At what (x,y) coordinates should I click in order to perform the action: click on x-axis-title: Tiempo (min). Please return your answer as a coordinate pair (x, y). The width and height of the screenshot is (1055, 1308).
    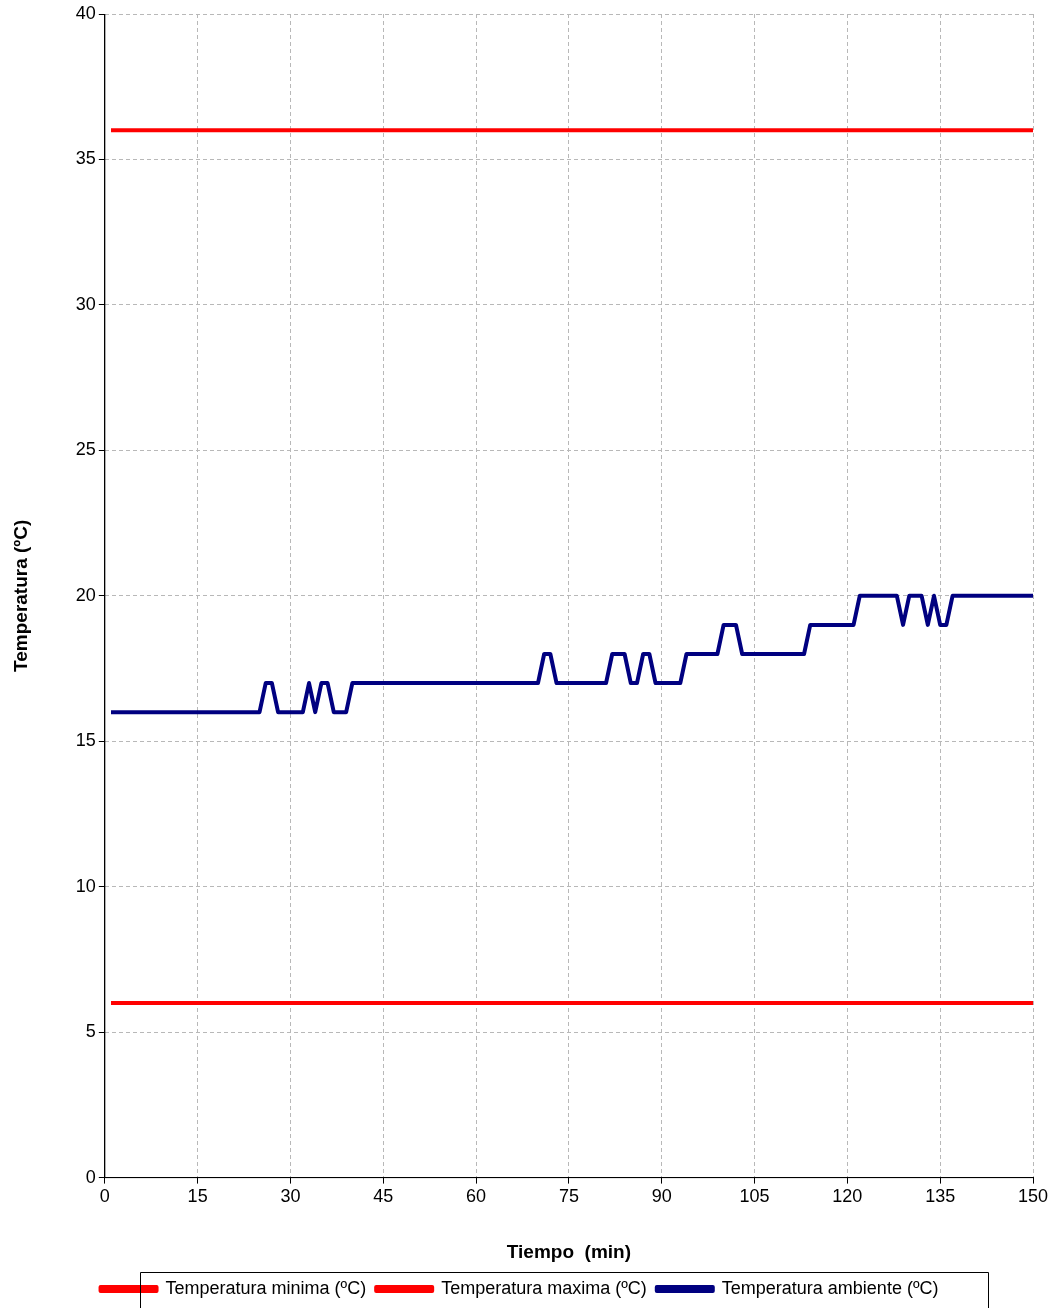
    Looking at the image, I should click on (569, 1251).